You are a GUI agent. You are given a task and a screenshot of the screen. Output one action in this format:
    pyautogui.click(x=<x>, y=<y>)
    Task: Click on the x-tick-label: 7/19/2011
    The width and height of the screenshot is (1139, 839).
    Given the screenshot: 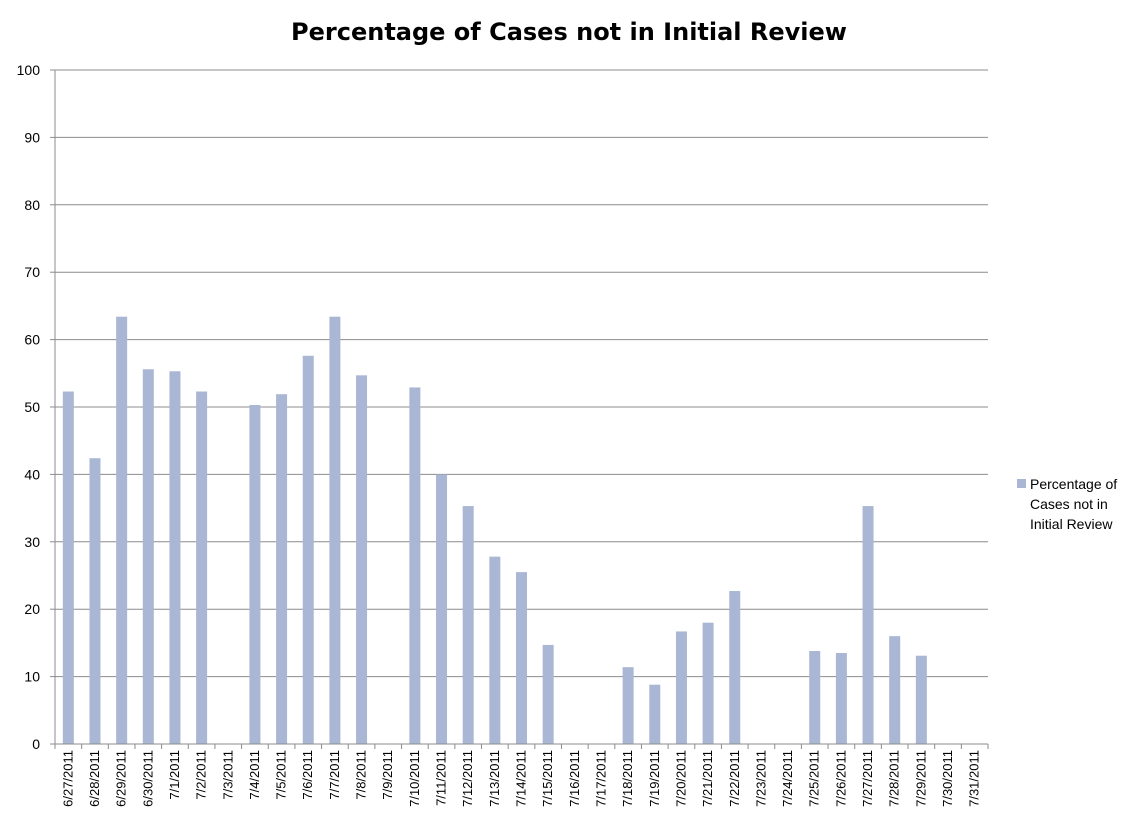 What is the action you would take?
    pyautogui.click(x=654, y=778)
    